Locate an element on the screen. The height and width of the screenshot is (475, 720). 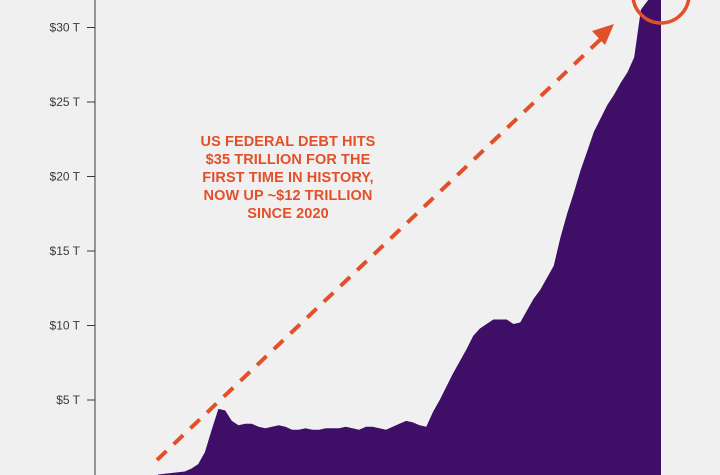
y-tick-label: $10 T is located at coordinates (65, 326).